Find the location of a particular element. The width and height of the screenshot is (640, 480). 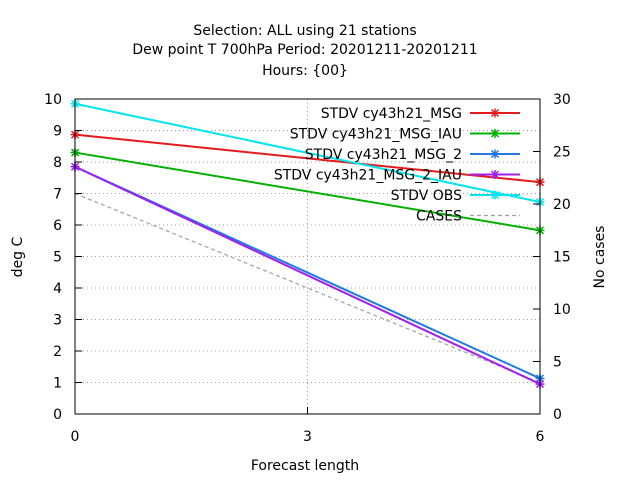

y-tick-label: 8 is located at coordinates (57, 163).